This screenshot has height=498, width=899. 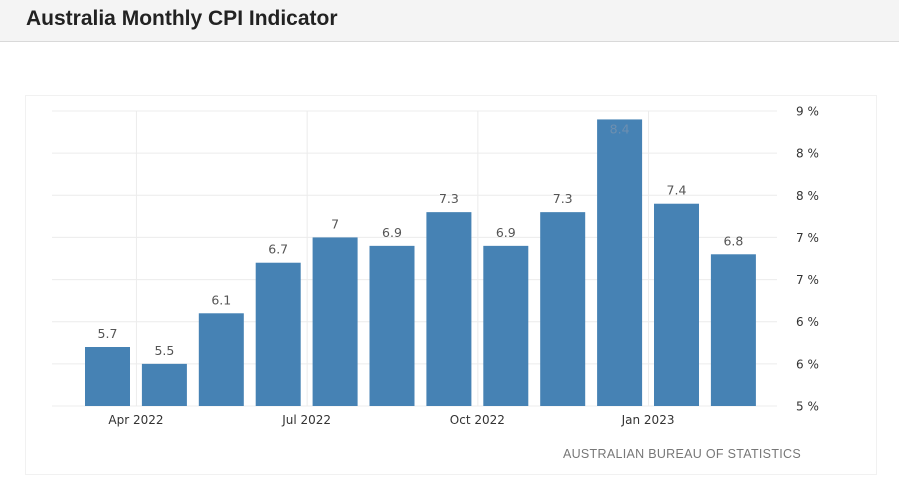 I want to click on bar-value-label: 5.7, so click(x=108, y=333).